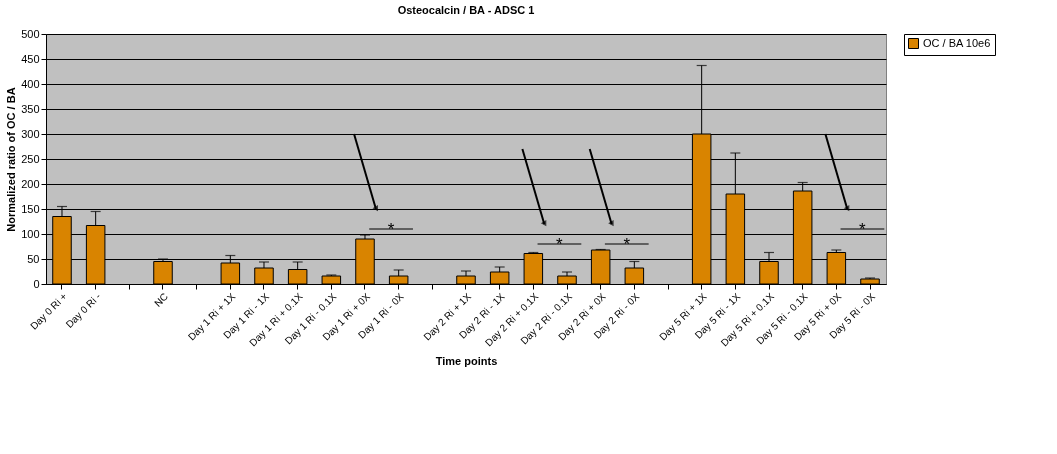 The width and height of the screenshot is (1057, 454). I want to click on y-tick-label: 500, so click(30, 33).